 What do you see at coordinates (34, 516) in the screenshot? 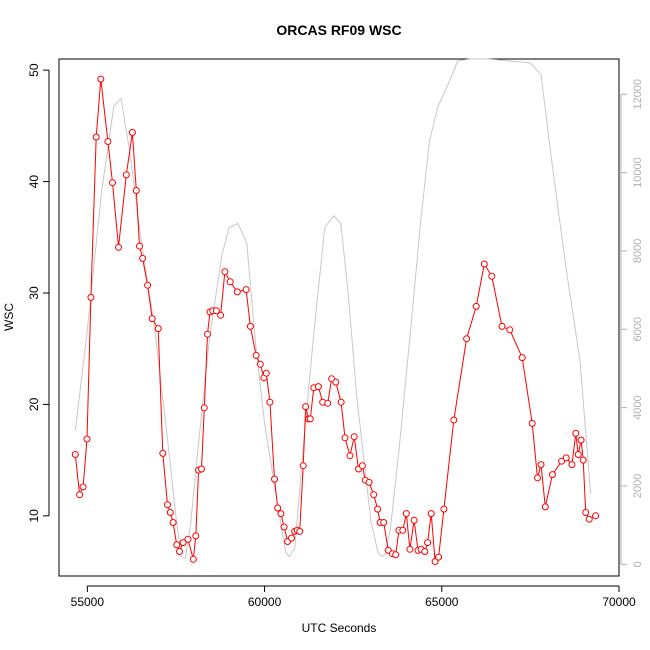
I see `y-tick-label: 10` at bounding box center [34, 516].